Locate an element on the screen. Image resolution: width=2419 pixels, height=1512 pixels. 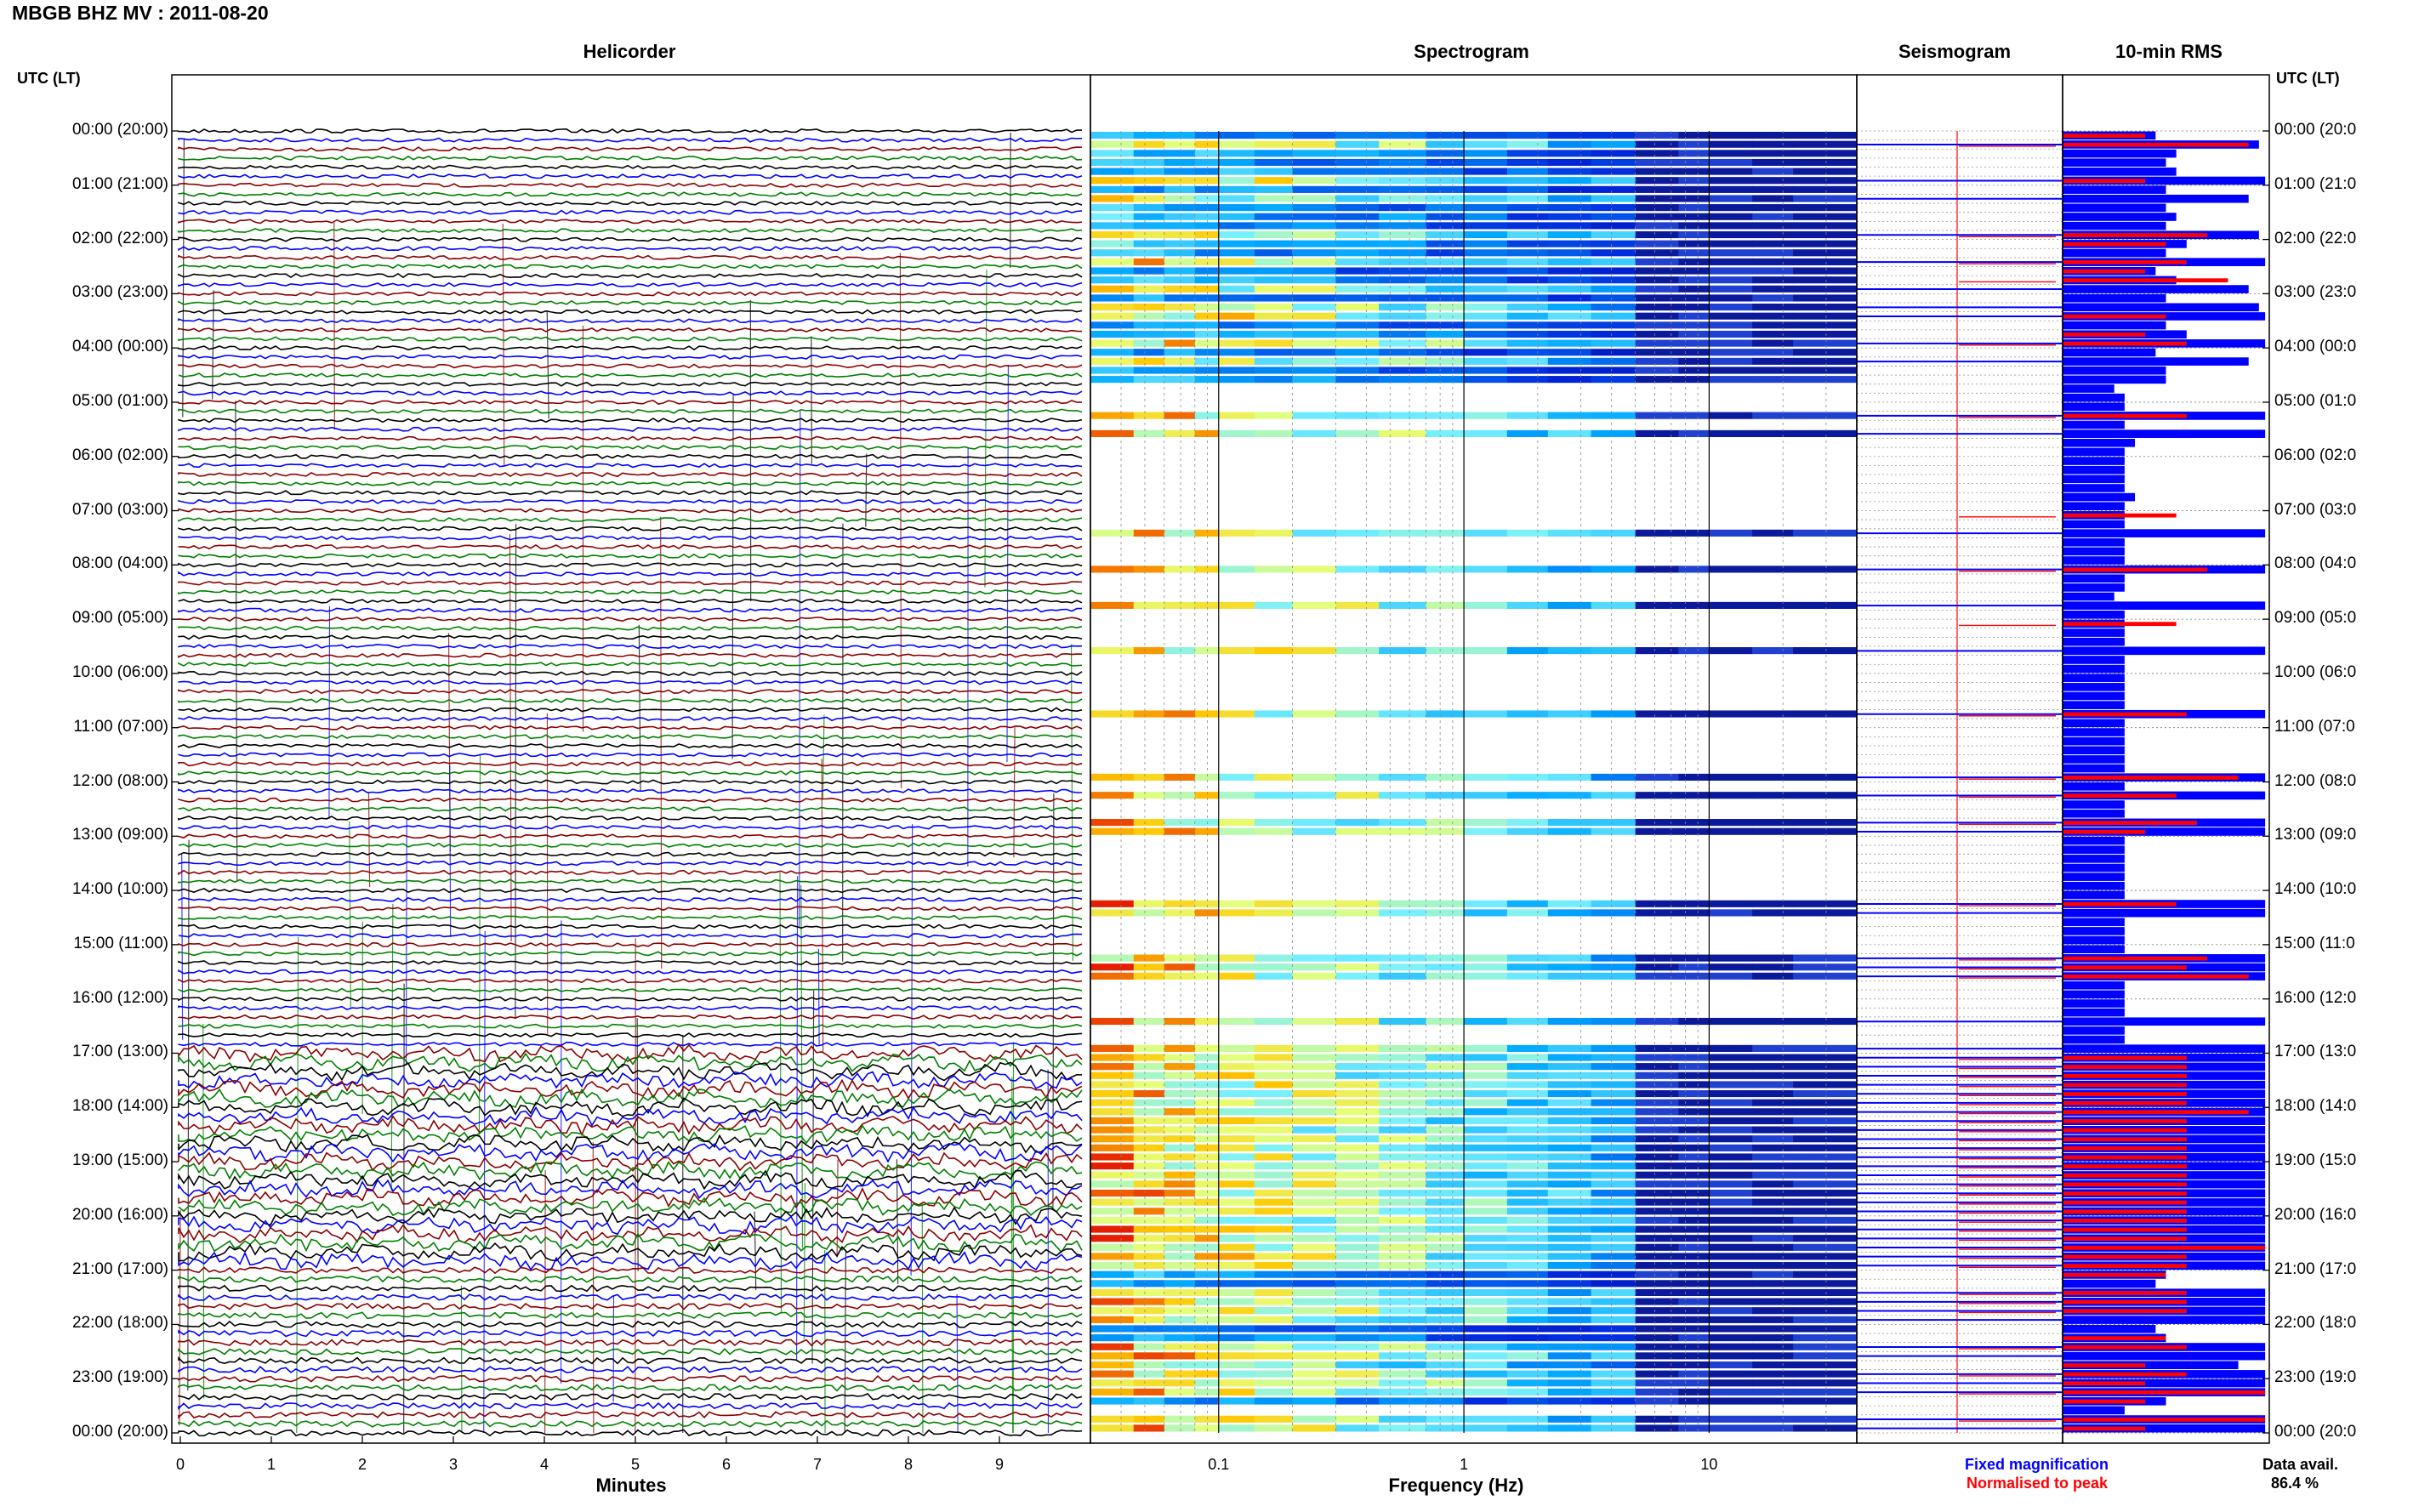
minutes-axis-title: Minutes is located at coordinates (631, 1485).